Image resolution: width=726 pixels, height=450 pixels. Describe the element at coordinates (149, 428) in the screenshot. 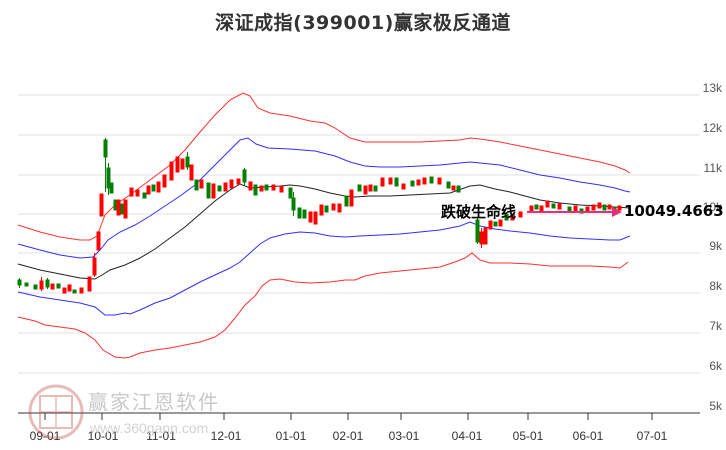

I see `watermark-url: www.360gann.com` at that location.